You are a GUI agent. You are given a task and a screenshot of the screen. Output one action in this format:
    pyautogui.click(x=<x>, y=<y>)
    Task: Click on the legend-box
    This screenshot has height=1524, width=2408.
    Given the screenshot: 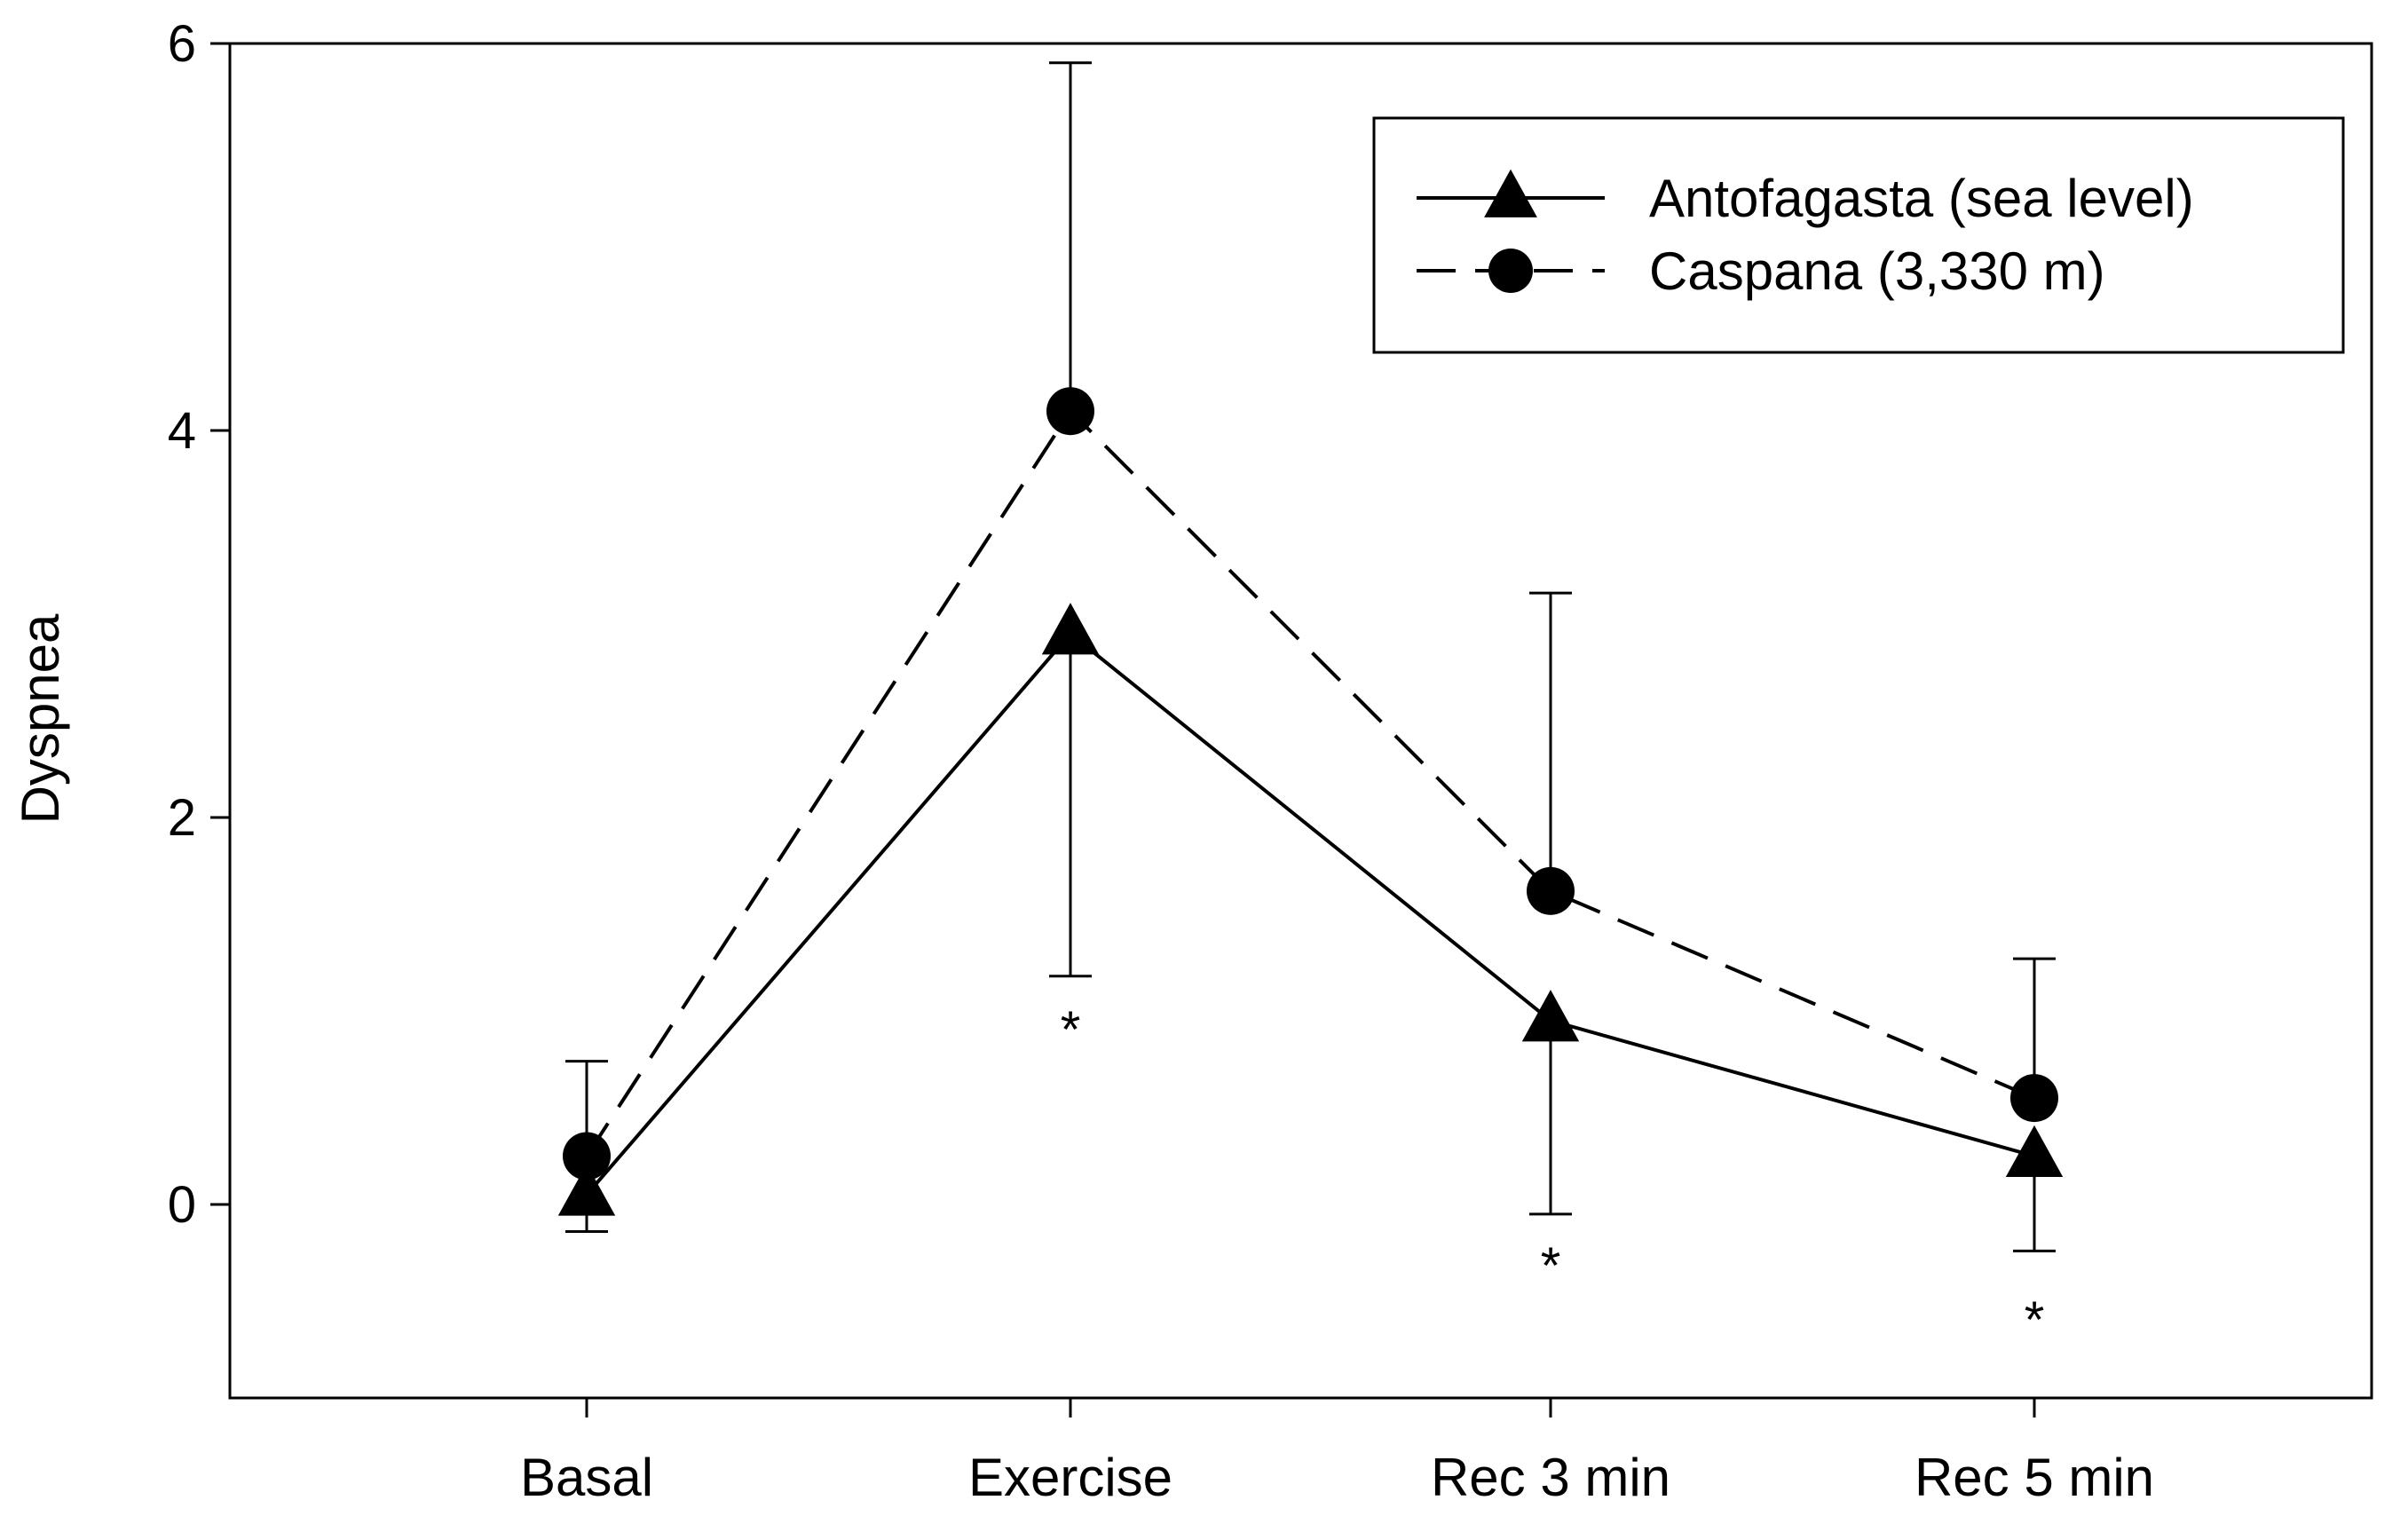 What is the action you would take?
    pyautogui.click(x=1859, y=235)
    